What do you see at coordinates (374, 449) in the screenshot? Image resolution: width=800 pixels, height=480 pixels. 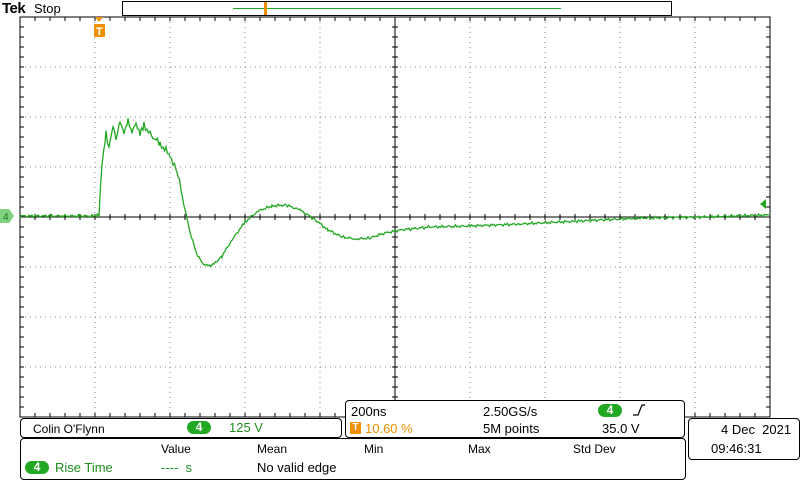 I see `header-min: Min` at bounding box center [374, 449].